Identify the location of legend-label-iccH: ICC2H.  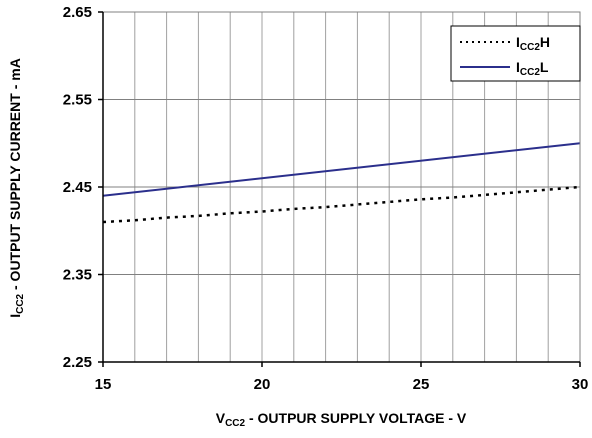
(533, 43).